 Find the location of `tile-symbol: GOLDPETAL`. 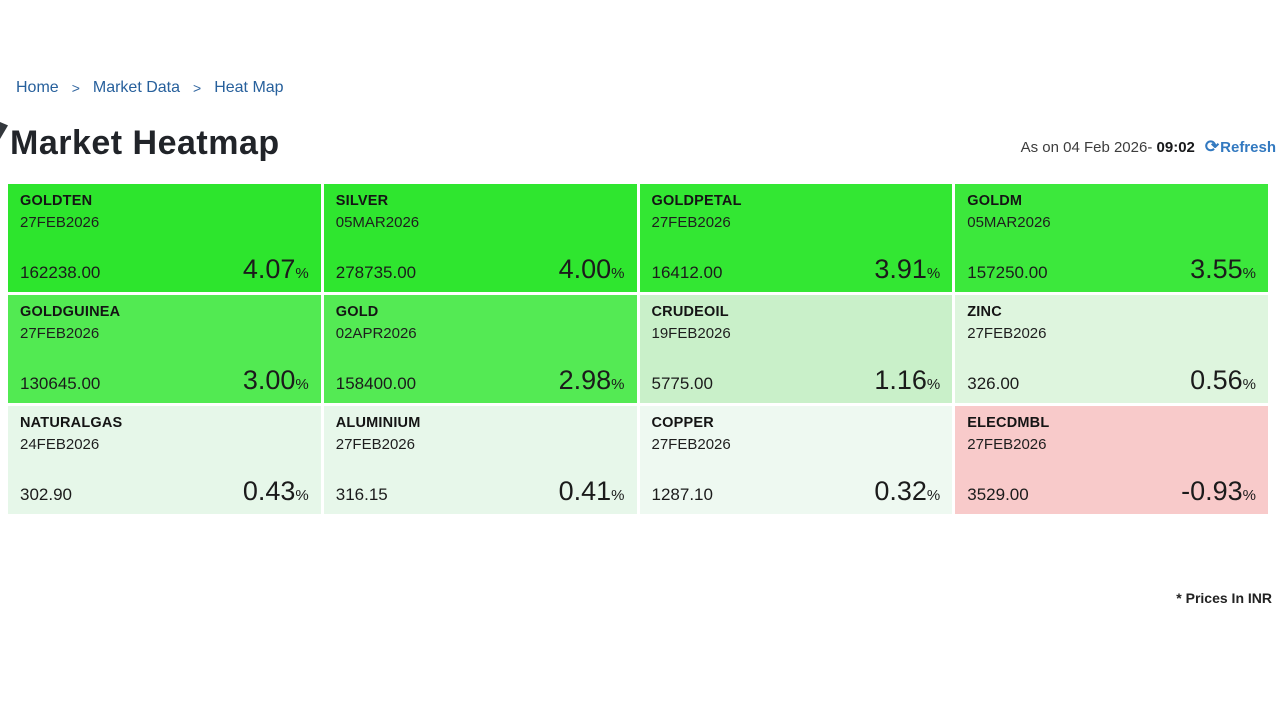

tile-symbol: GOLDPETAL is located at coordinates (696, 201).